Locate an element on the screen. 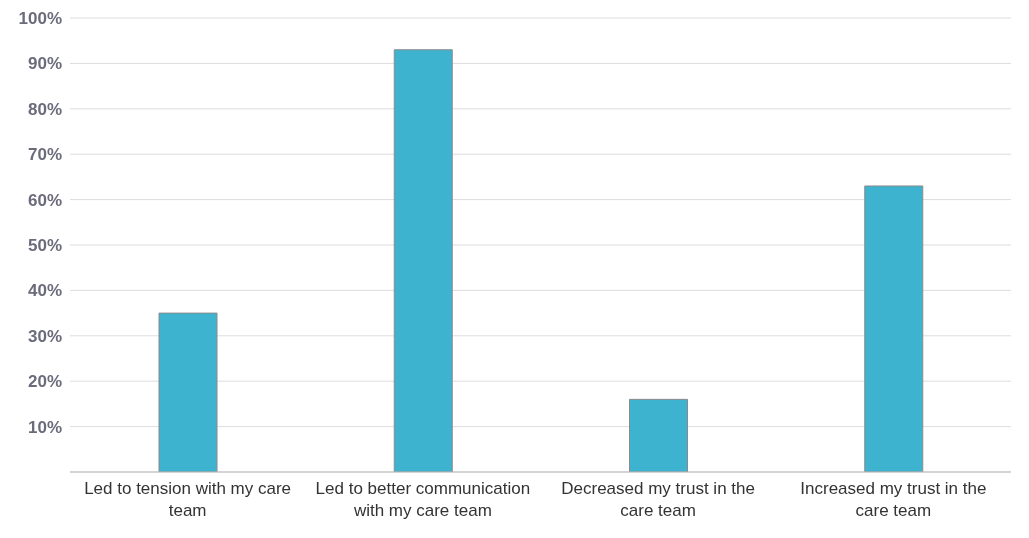  y-tick-label: 10% is located at coordinates (44, 427).